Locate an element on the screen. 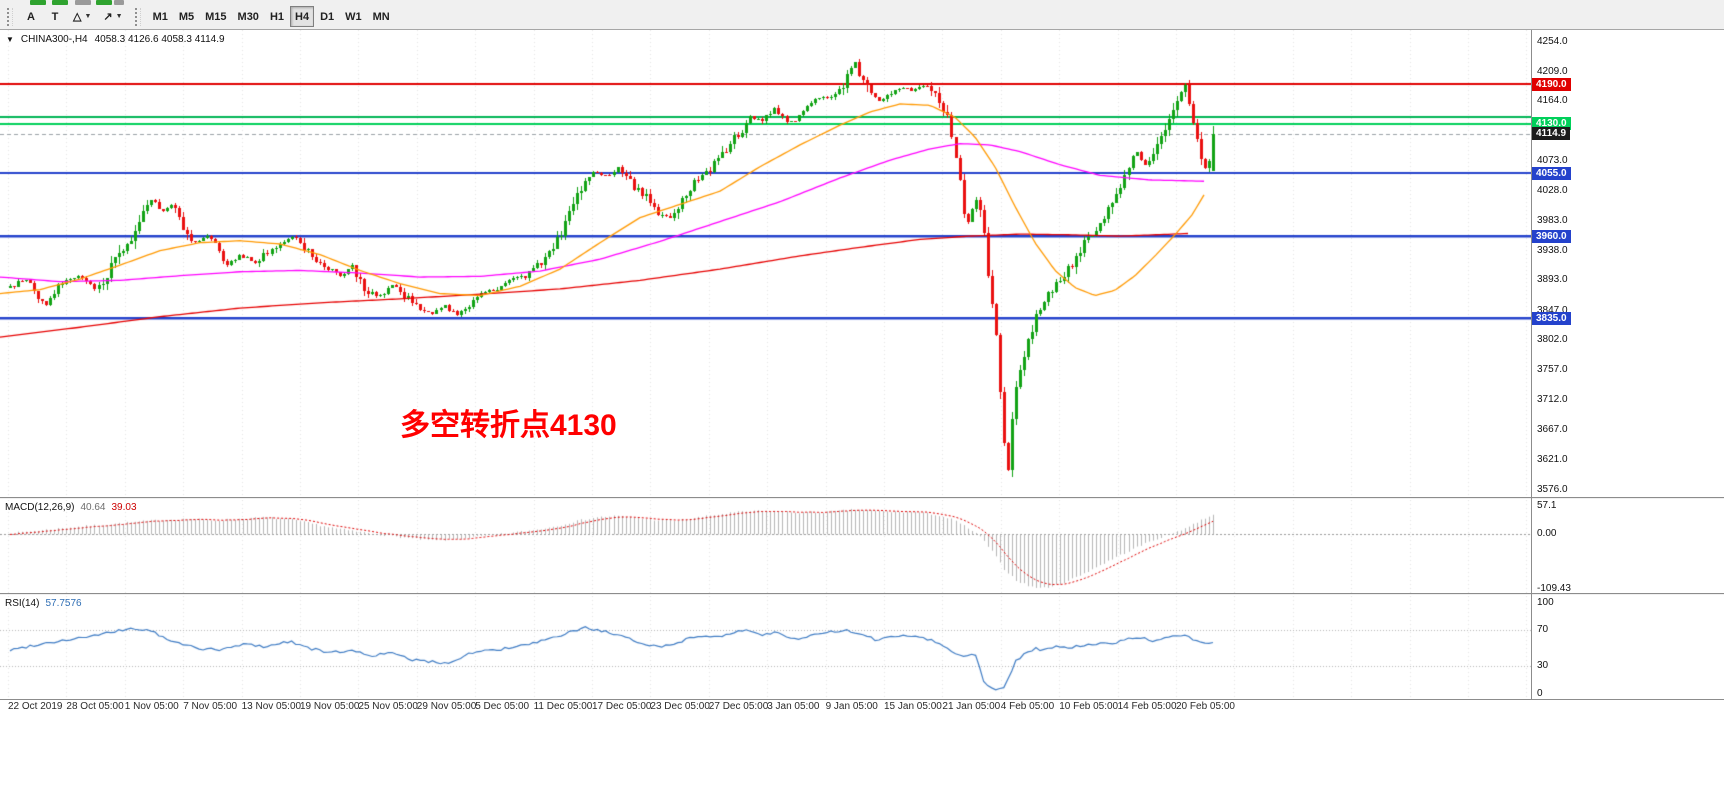 This screenshot has height=794, width=1724. timeframe-toolbar: M1 M5 M15 M30 H1 H4 D1 W1 MN is located at coordinates (271, 16).